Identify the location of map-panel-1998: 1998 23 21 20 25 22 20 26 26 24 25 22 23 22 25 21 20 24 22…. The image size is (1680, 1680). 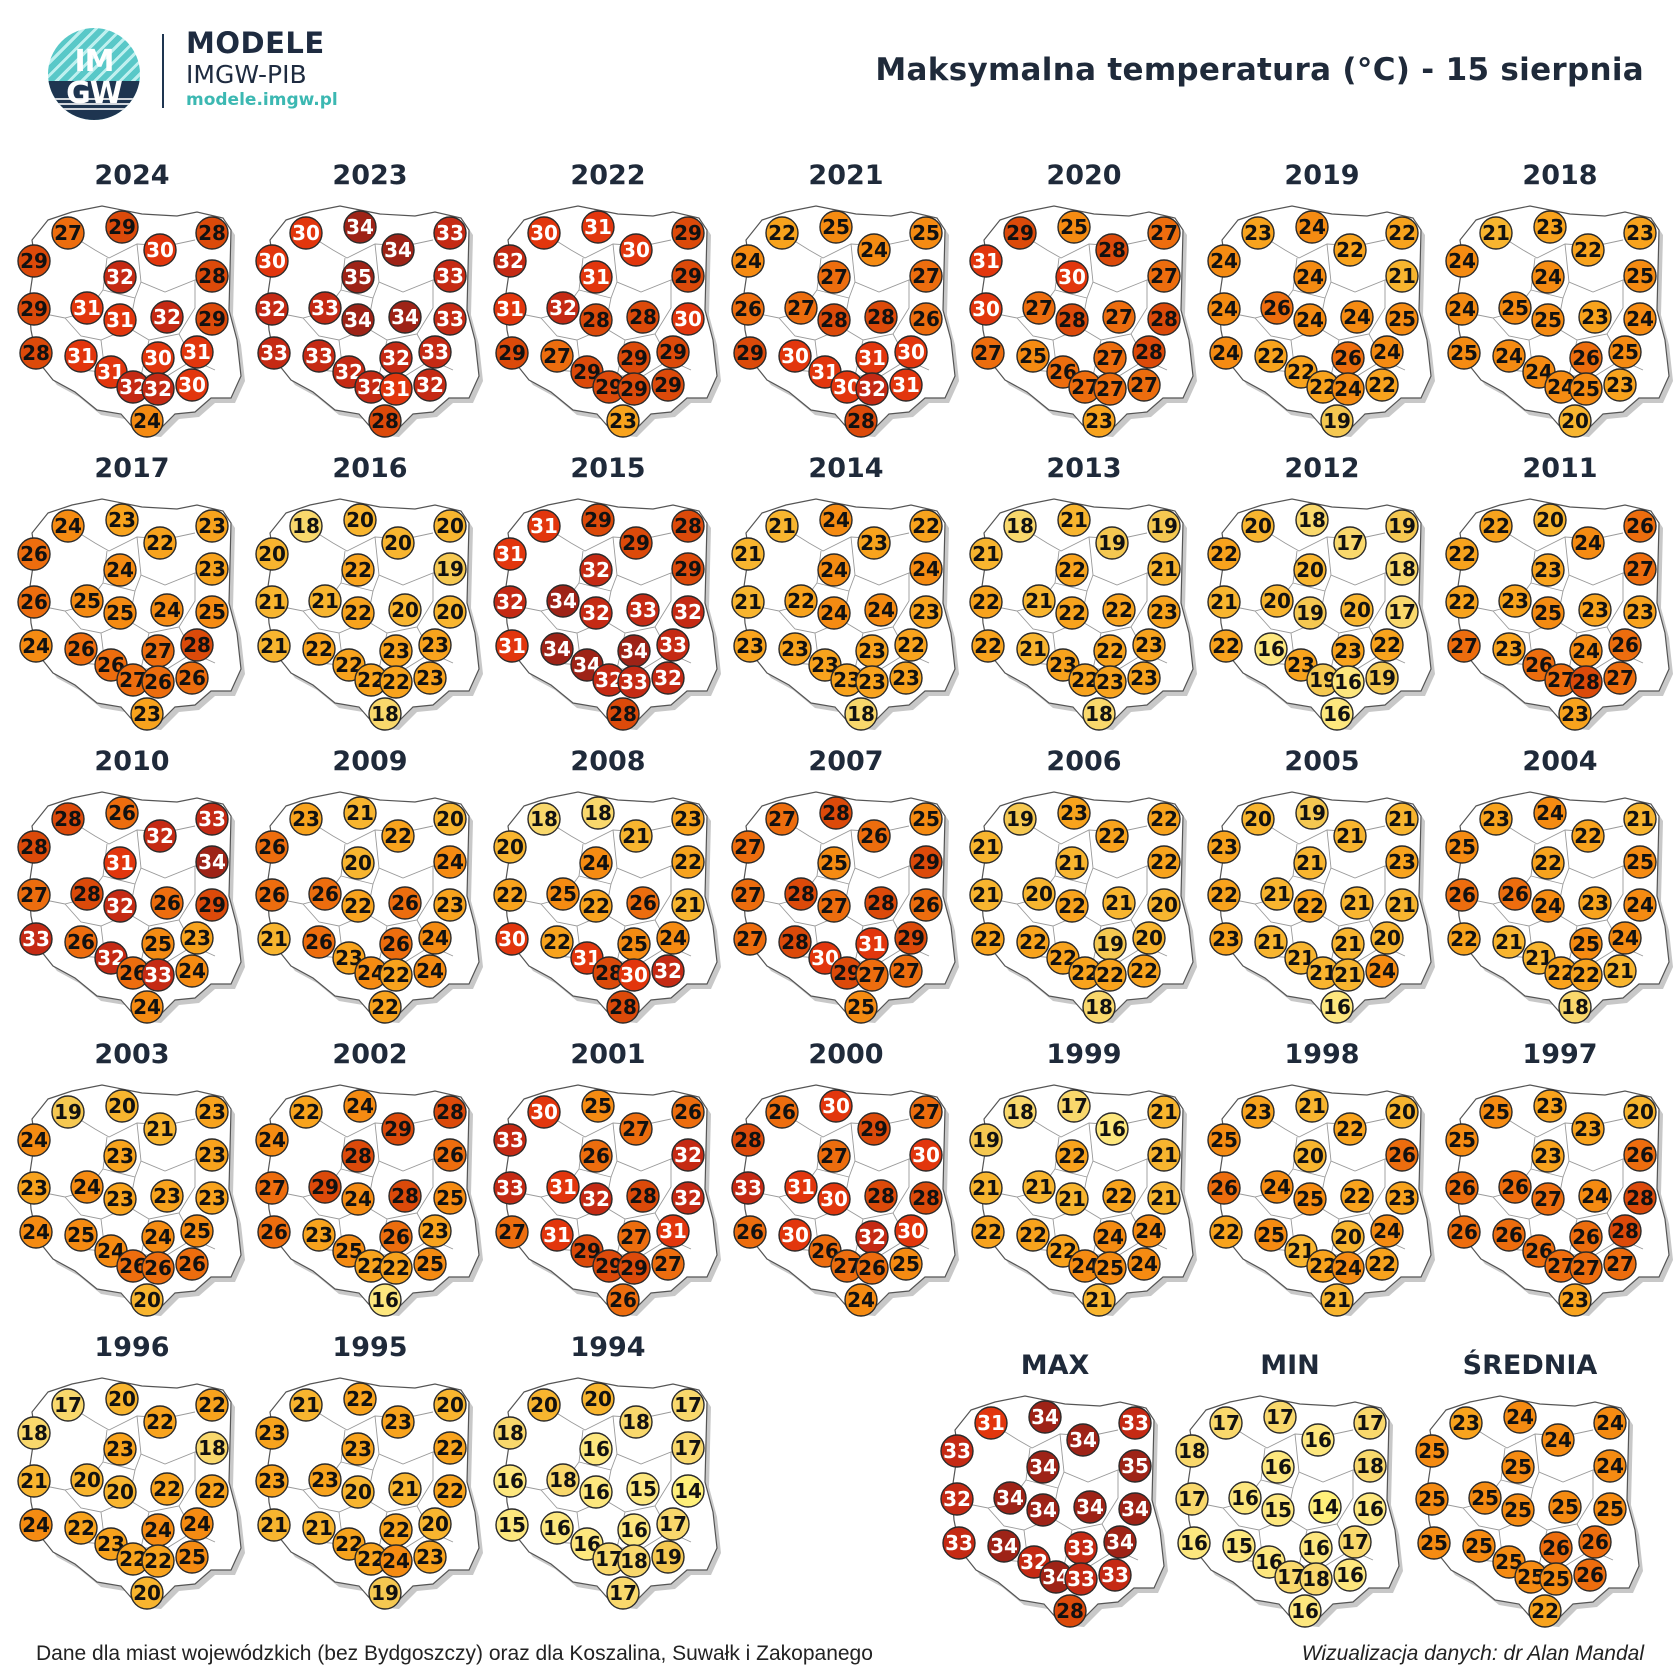
(1322, 1179).